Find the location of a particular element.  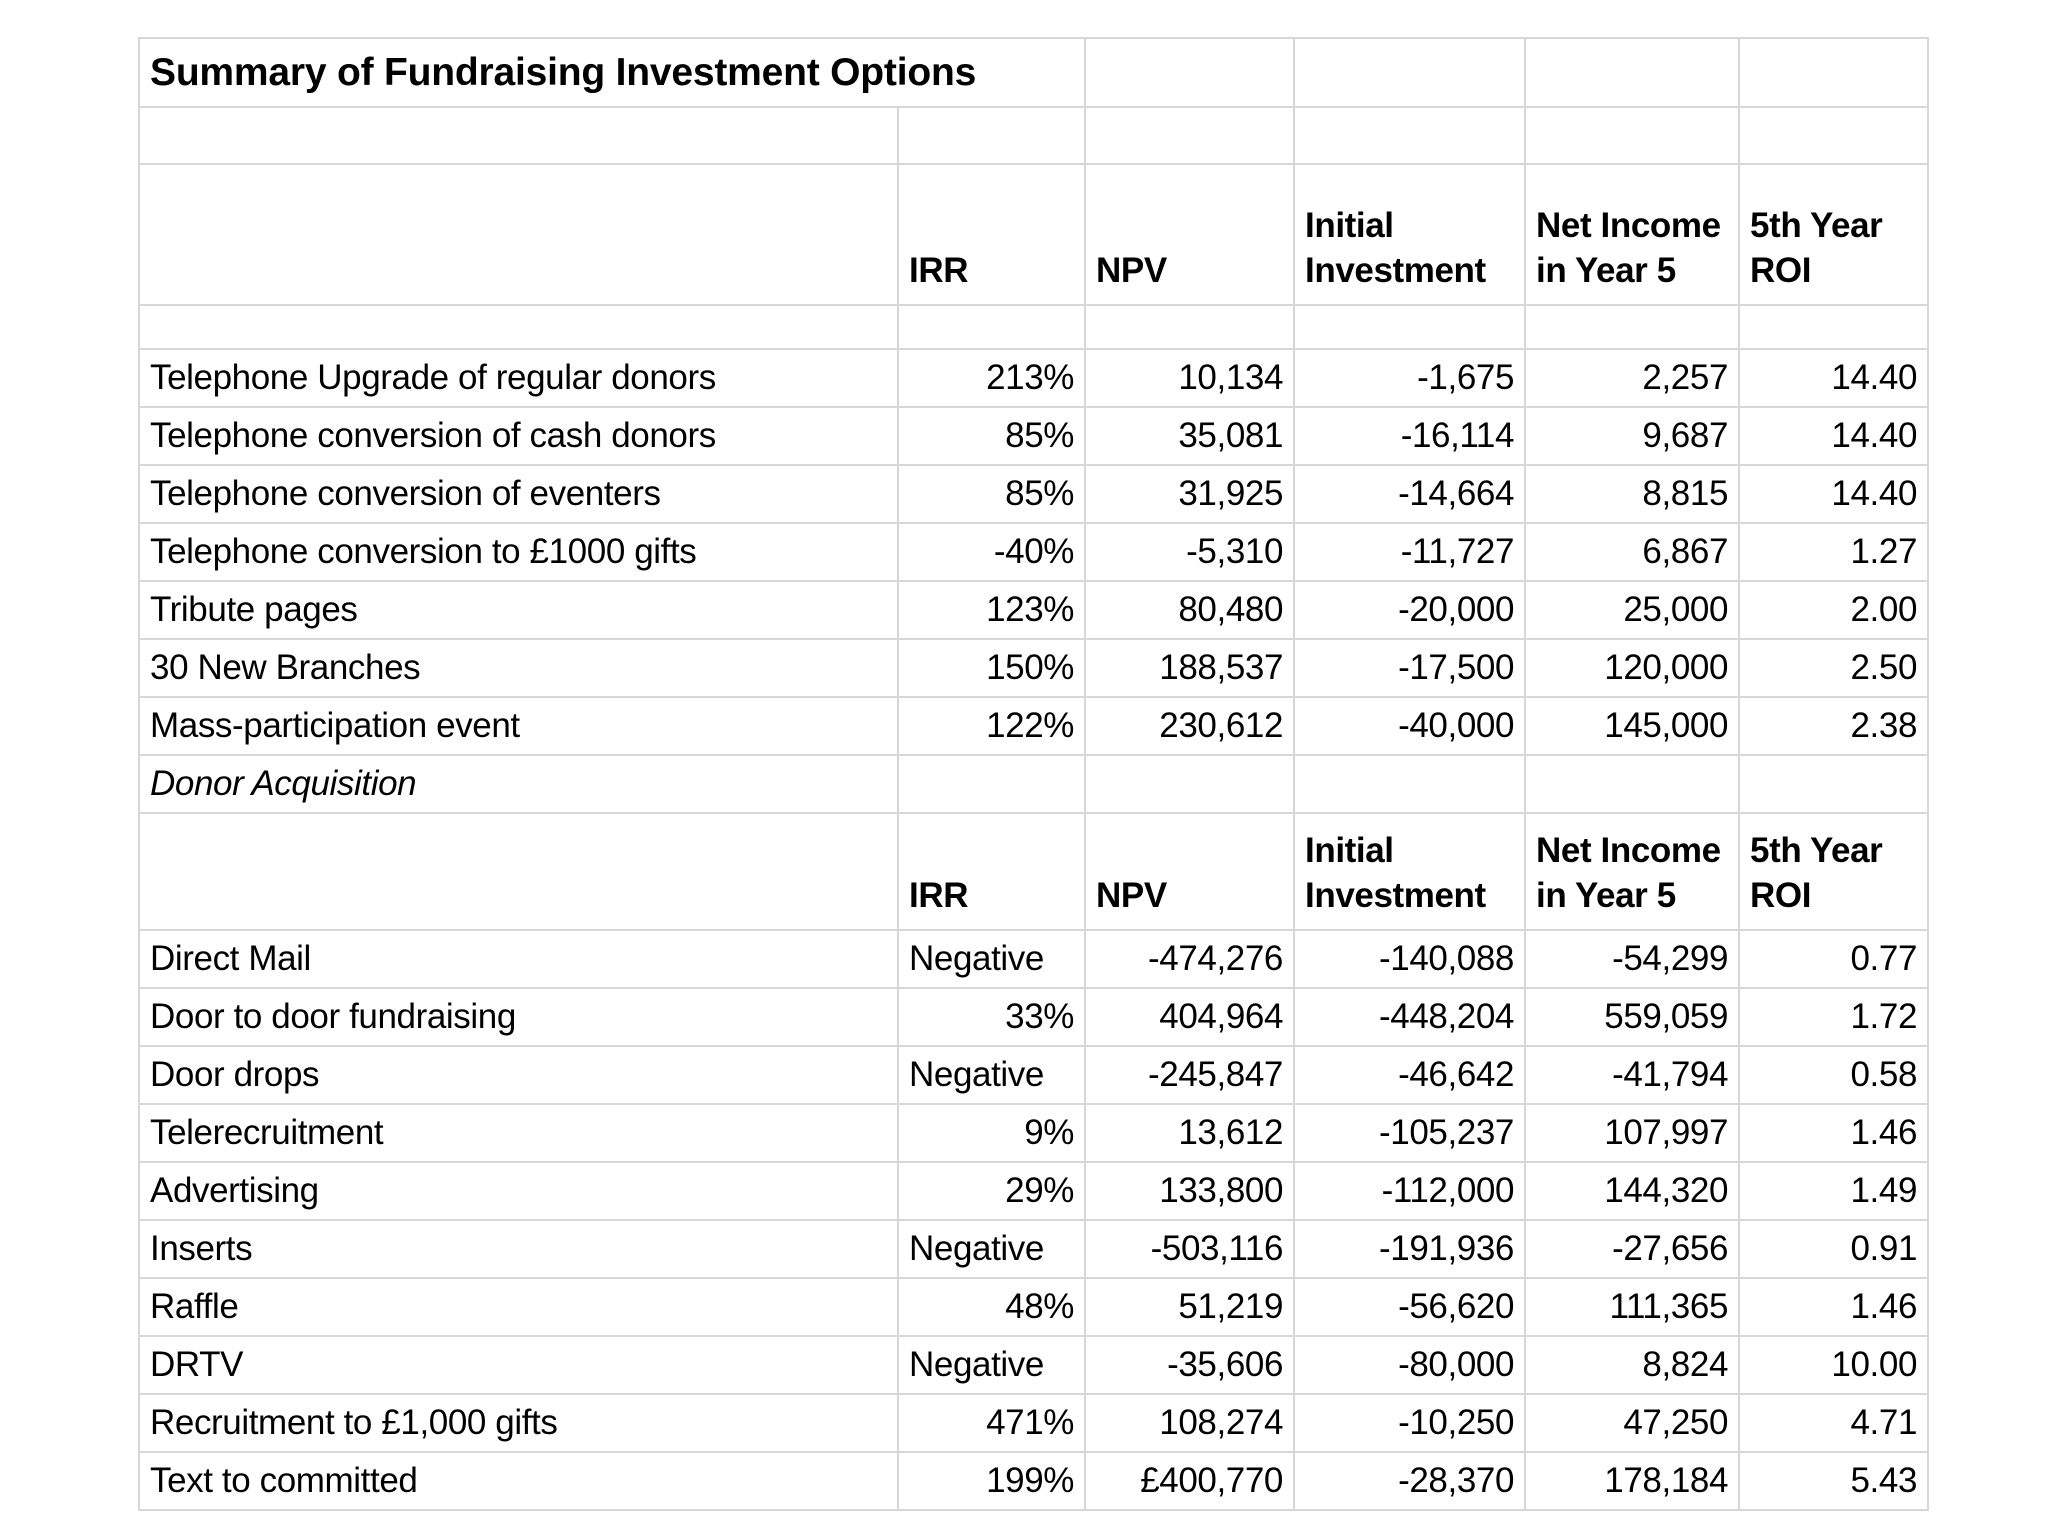

column-header-5th-year-roi: 5th Year ROI is located at coordinates (1834, 234).